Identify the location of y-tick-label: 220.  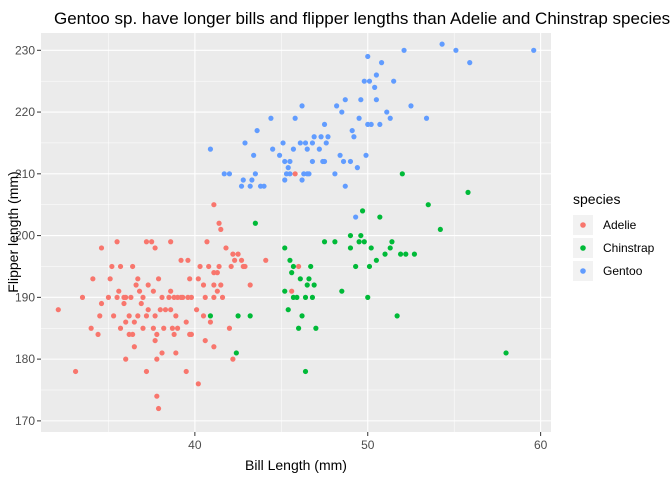
(25, 112).